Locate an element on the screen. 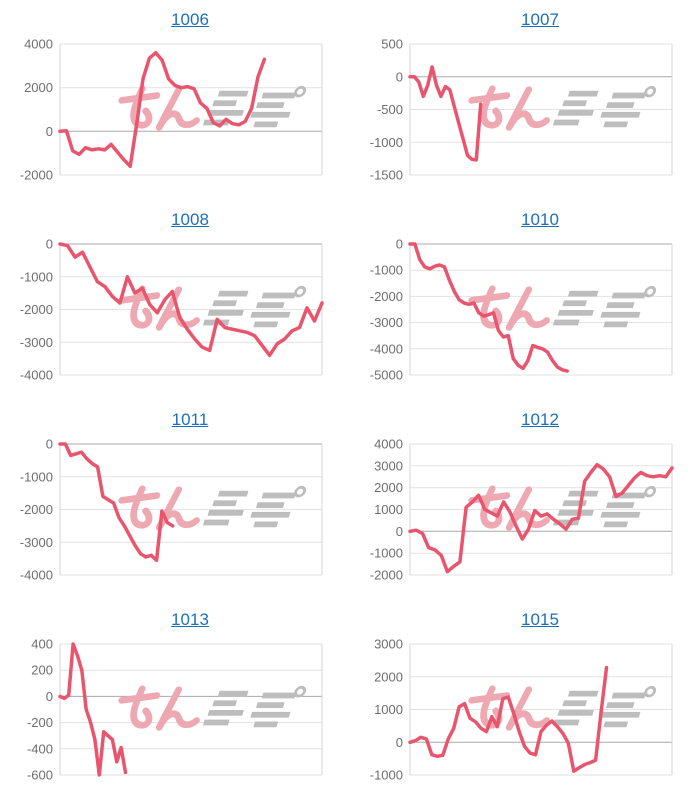 The image size is (700, 800). line-chart: 500 0 -500 -1000 -1500 is located at coordinates (521, 110).